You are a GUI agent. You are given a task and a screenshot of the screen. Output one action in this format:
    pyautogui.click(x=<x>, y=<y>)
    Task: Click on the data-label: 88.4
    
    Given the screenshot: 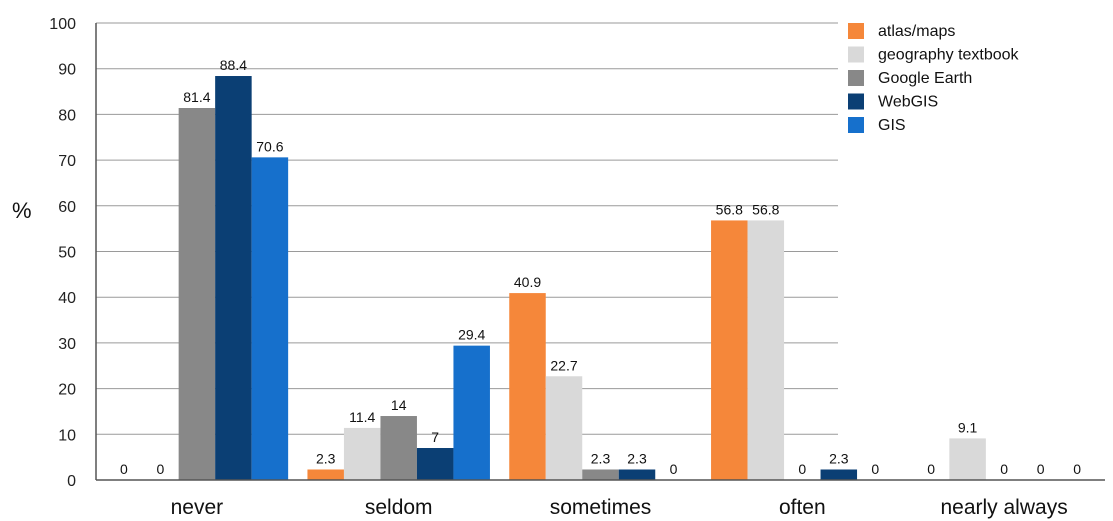 What is the action you would take?
    pyautogui.click(x=233, y=65)
    